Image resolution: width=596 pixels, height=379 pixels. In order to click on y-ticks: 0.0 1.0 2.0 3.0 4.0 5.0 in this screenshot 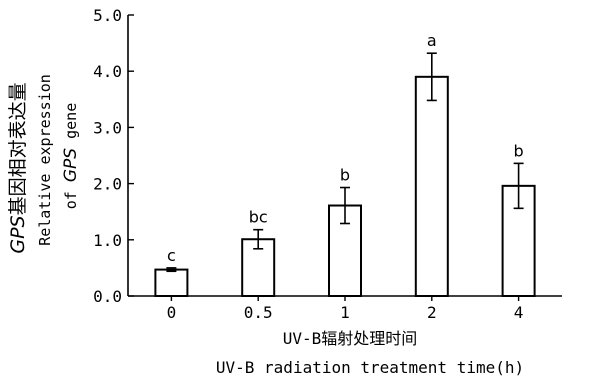, I will do `click(113, 156)`.